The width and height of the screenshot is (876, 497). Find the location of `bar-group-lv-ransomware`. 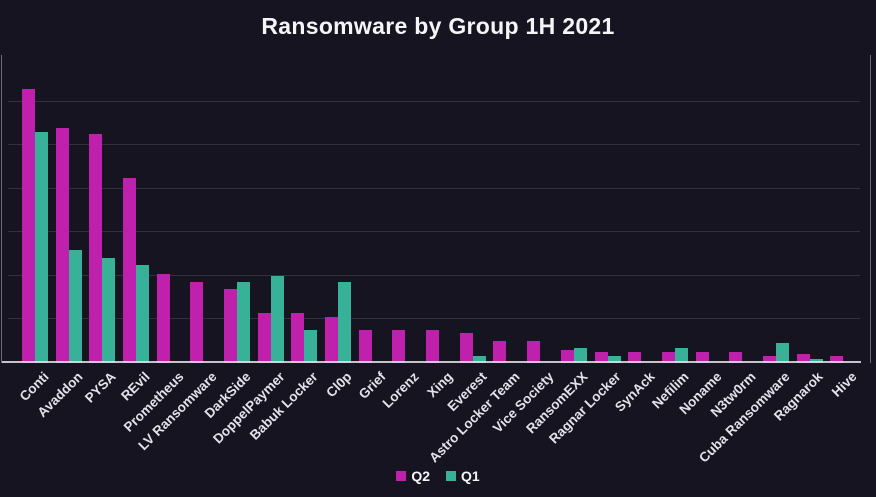

bar-group-lv-ransomware is located at coordinates (203, 210).